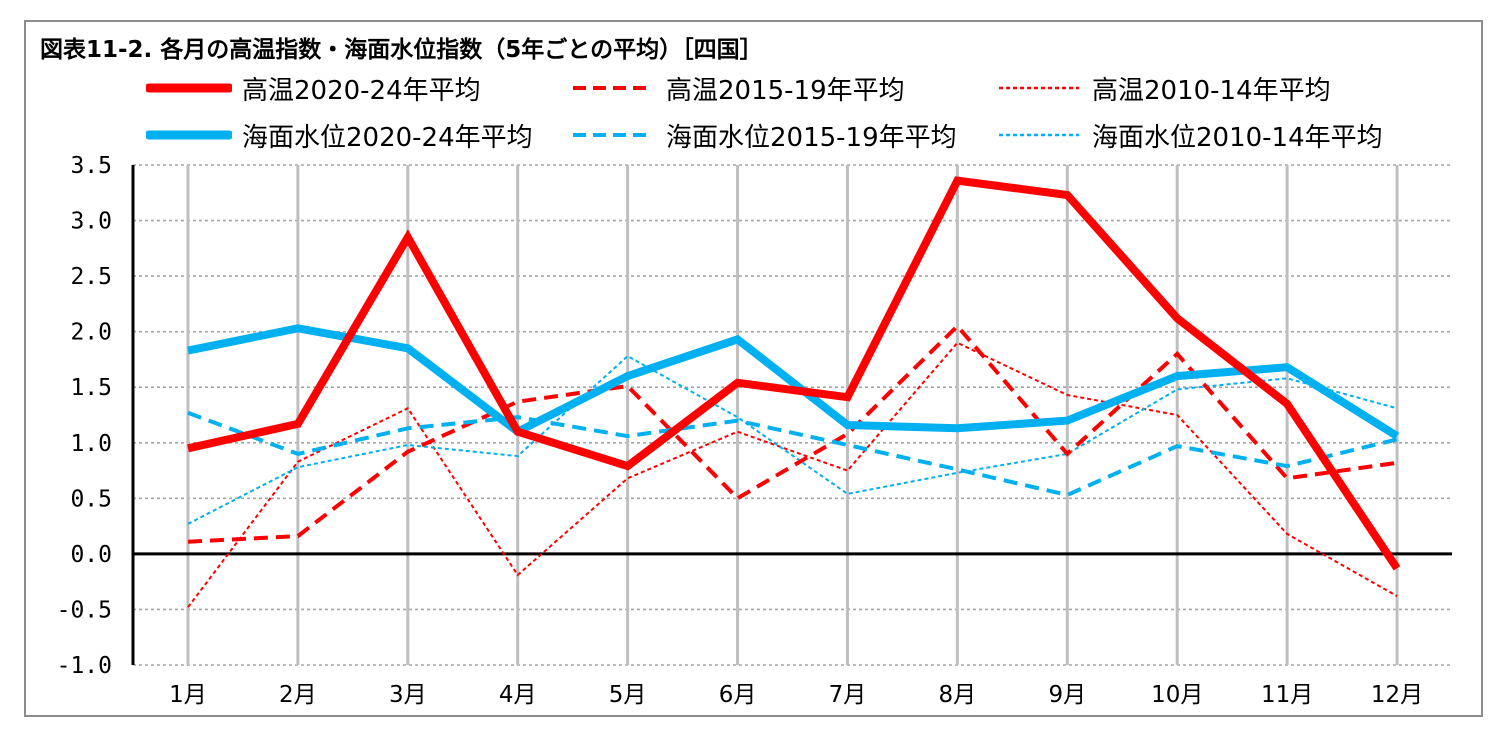 The width and height of the screenshot is (1508, 742). What do you see at coordinates (91, 388) in the screenshot?
I see `y-tick-label: 1.5` at bounding box center [91, 388].